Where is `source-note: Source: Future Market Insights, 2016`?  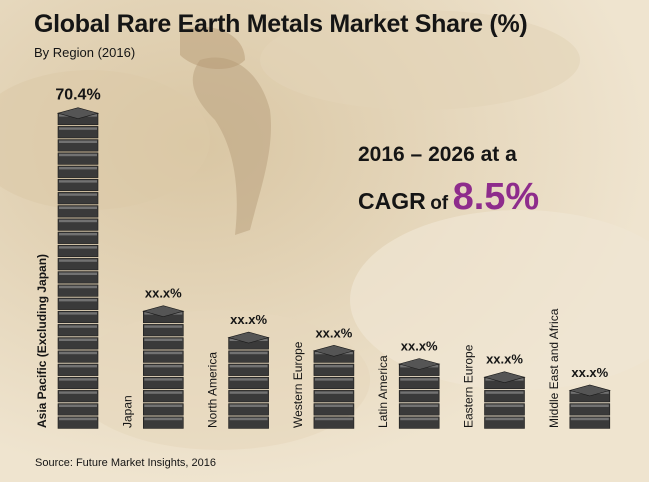 source-note: Source: Future Market Insights, 2016 is located at coordinates (125, 463).